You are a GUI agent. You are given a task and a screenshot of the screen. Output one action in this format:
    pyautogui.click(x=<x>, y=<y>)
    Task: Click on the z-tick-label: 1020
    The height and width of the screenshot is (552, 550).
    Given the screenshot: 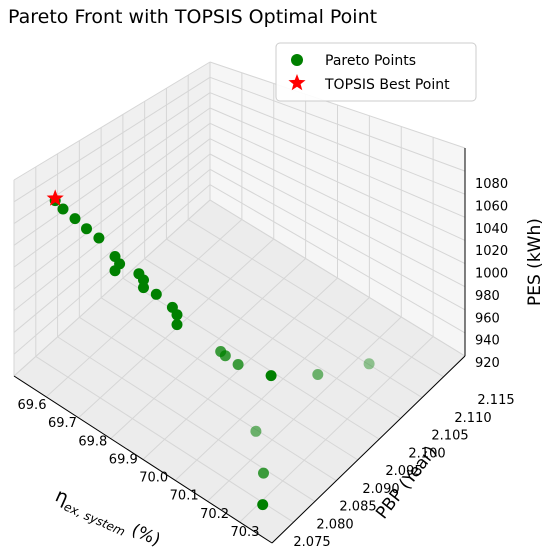 What is the action you would take?
    pyautogui.click(x=491, y=251)
    